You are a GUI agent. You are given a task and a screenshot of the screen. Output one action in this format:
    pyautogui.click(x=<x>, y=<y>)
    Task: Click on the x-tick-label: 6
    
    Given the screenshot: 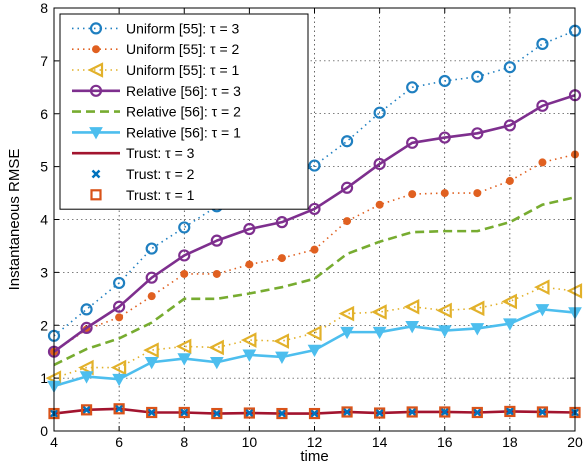 What is the action you would take?
    pyautogui.click(x=119, y=442)
    